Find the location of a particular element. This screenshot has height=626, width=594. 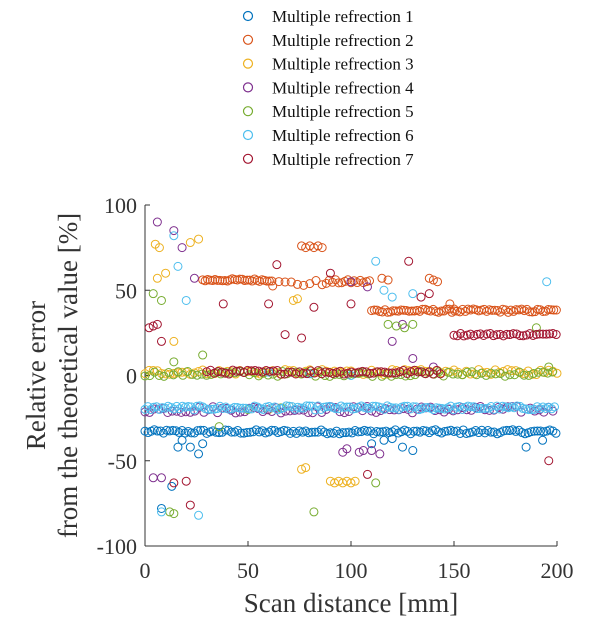

legend-entry: Multiple refrection 6 is located at coordinates (343, 135).